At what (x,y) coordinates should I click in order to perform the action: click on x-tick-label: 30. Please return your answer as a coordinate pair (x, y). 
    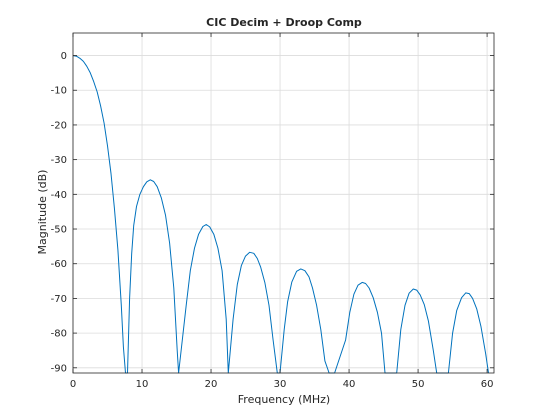
    Looking at the image, I should click on (280, 384).